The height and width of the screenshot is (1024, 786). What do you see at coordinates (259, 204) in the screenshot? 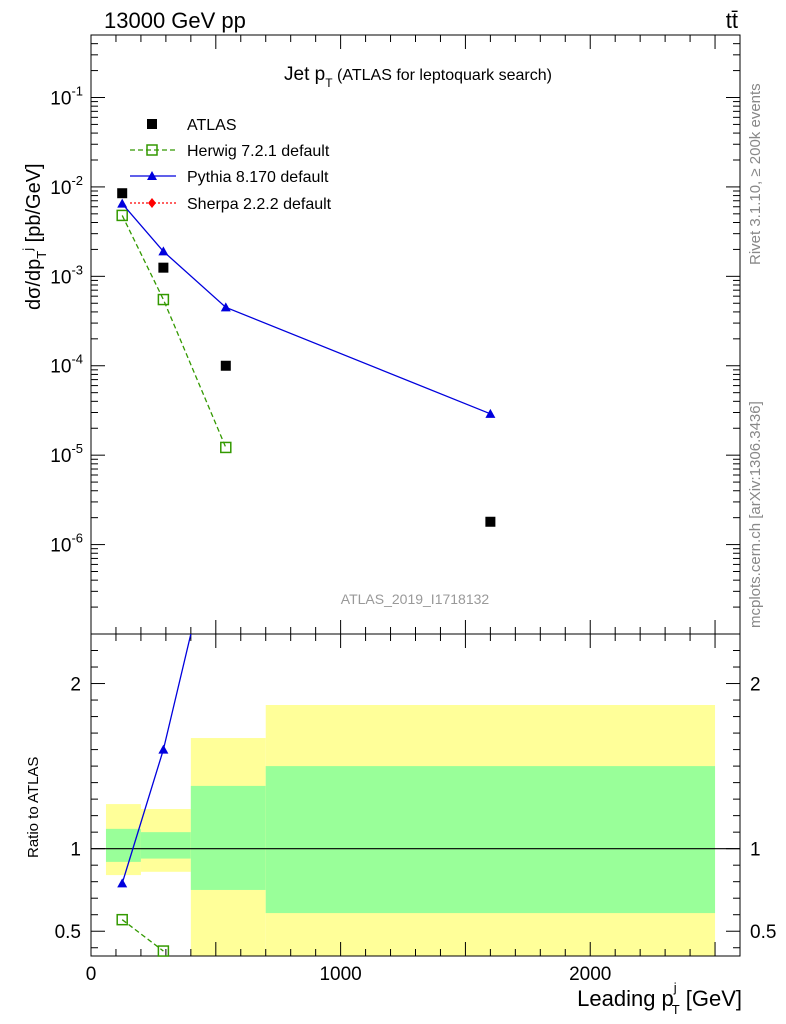
I see `legend-label: Sherpa 2.2.2 default` at bounding box center [259, 204].